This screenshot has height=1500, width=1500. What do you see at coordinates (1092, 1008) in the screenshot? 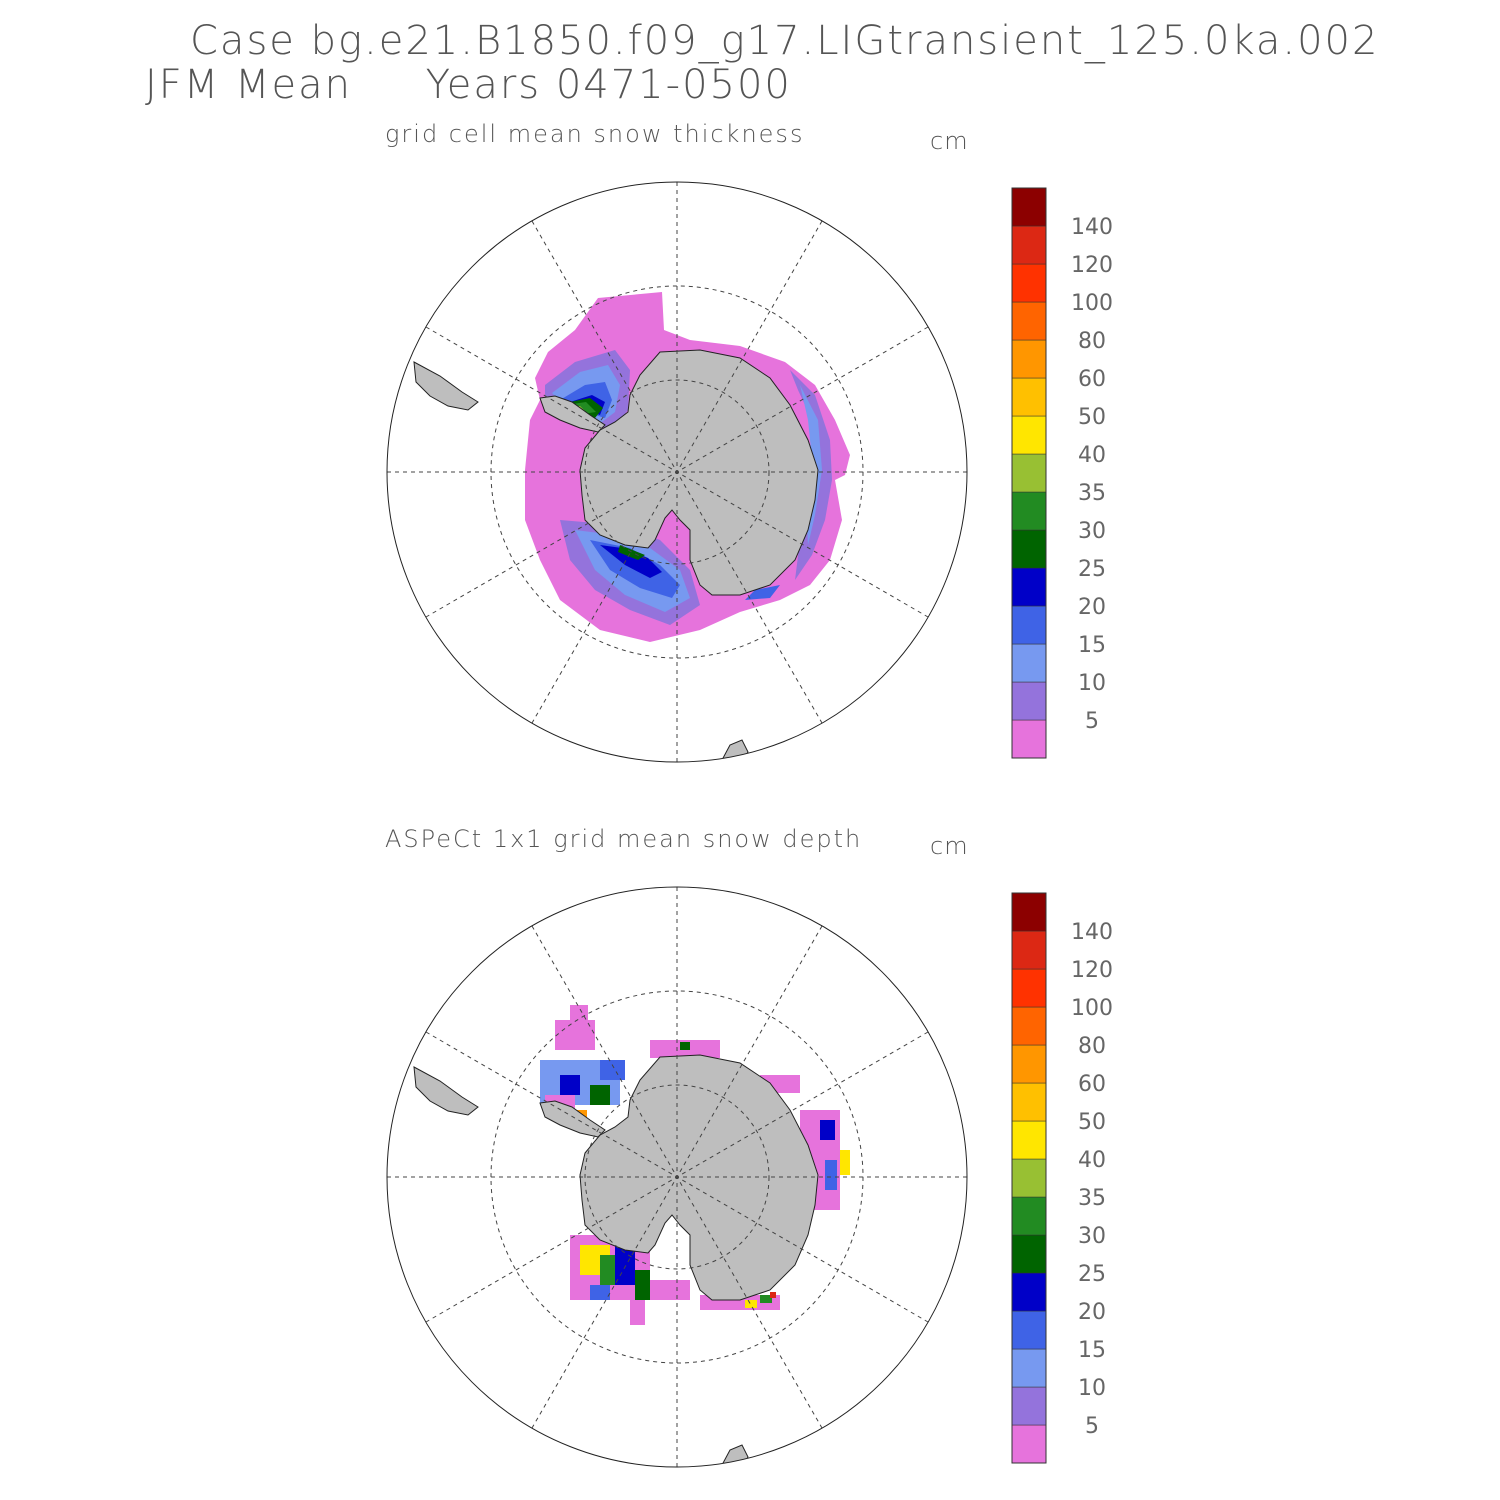
I see `colorbar-2-label: 100` at bounding box center [1092, 1008].